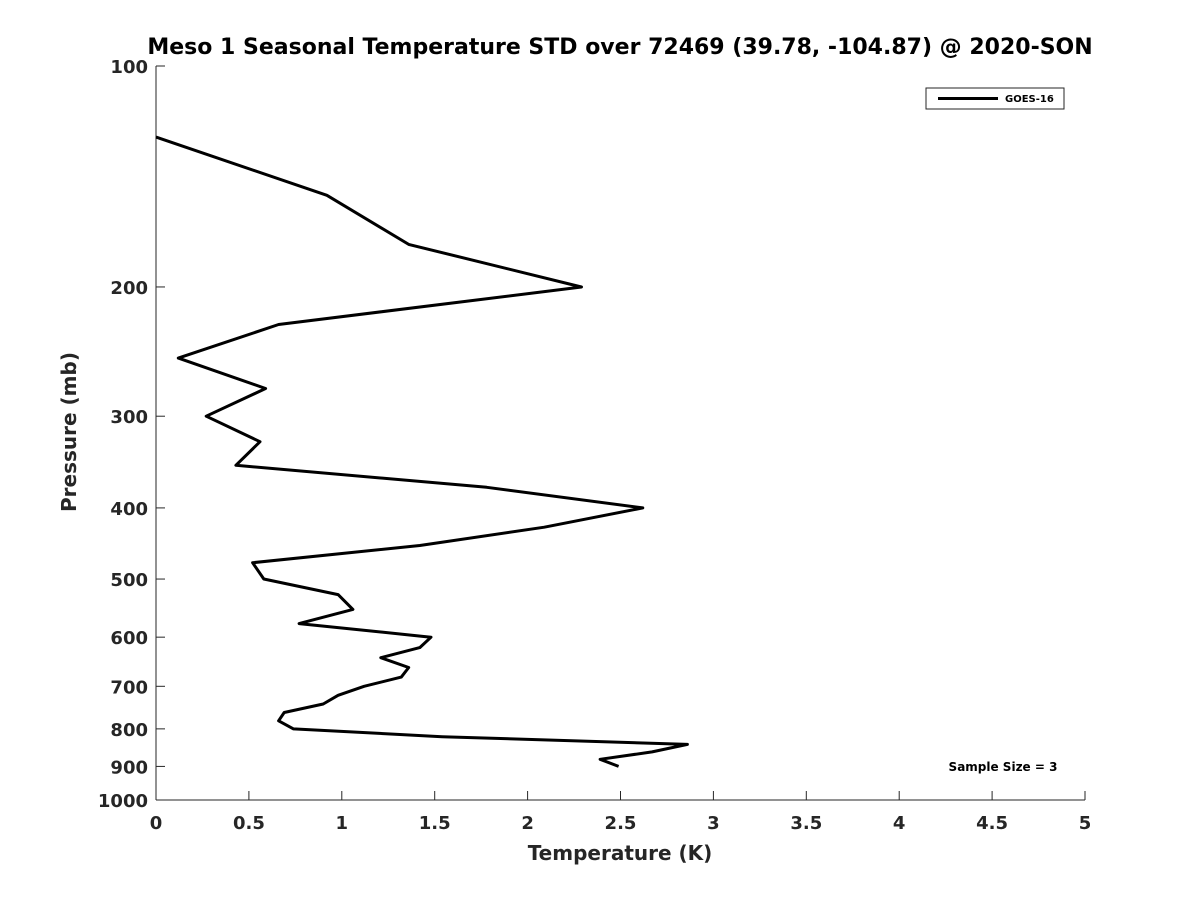 Image resolution: width=1200 pixels, height=900 pixels. I want to click on sample-size-annotation: Sample Size = 3, so click(1003, 767).